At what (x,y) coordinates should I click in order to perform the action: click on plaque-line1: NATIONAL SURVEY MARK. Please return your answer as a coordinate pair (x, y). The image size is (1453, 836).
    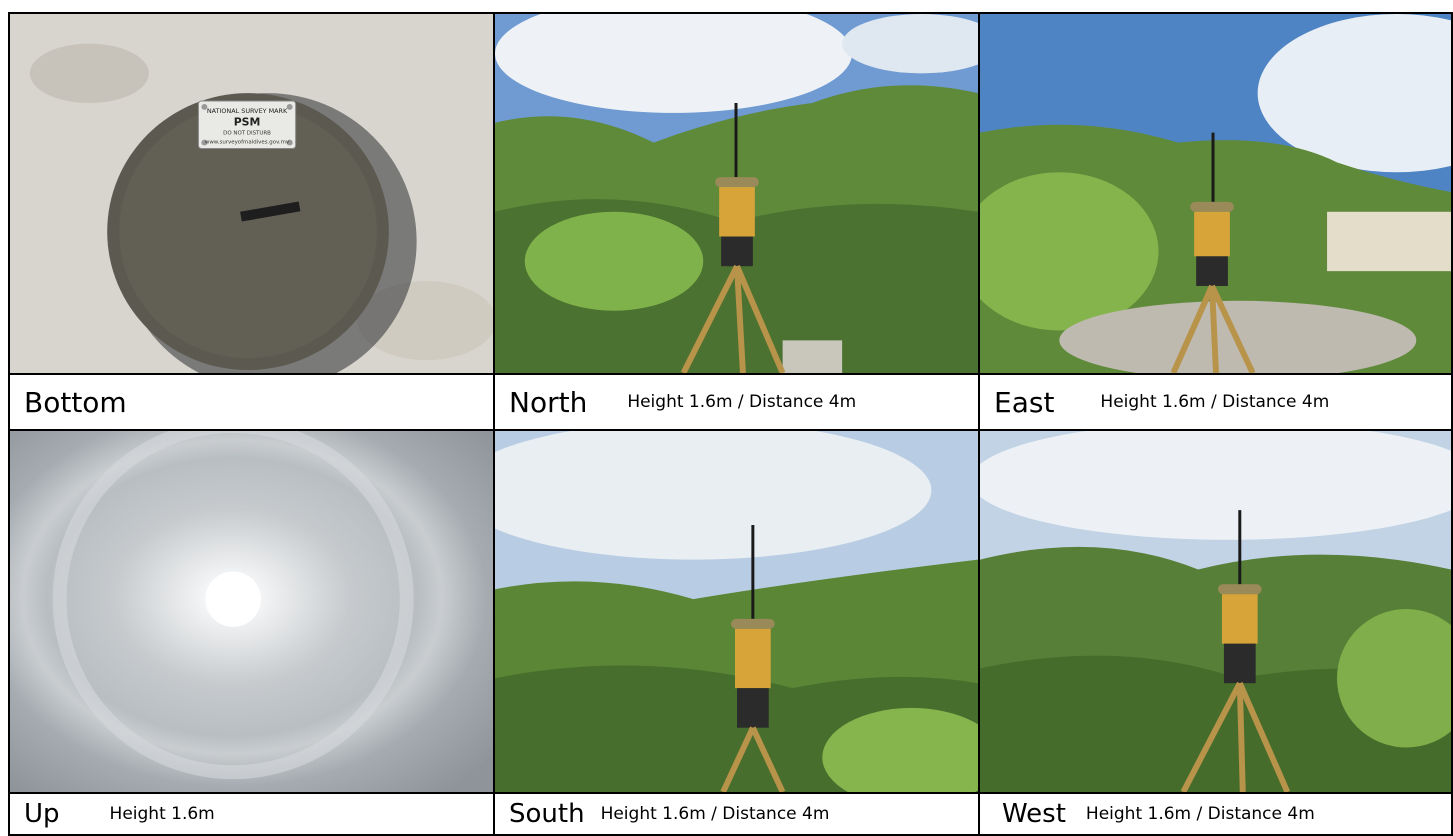
    Looking at the image, I should click on (247, 111).